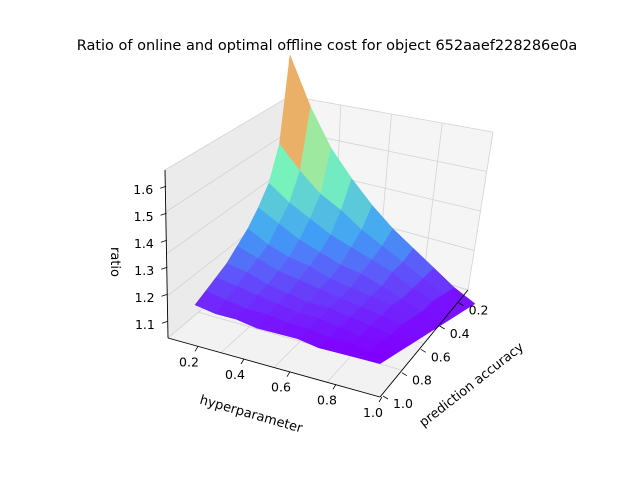 The image size is (640, 480). Describe the element at coordinates (144, 270) in the screenshot. I see `z-tick-label: 1.3` at that location.